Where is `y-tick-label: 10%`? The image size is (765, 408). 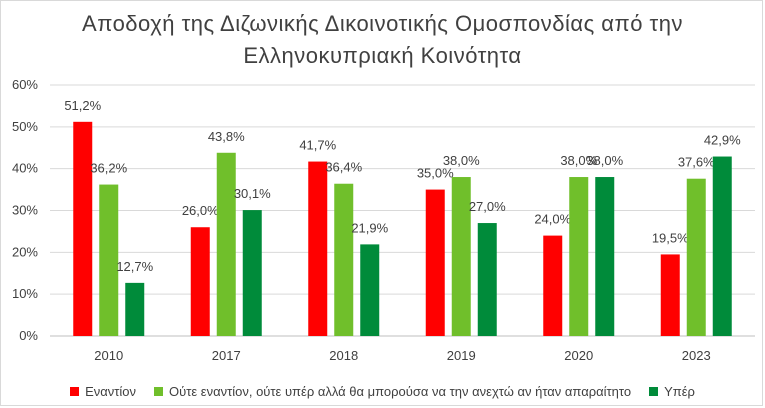
y-tick-label: 10% is located at coordinates (25, 293).